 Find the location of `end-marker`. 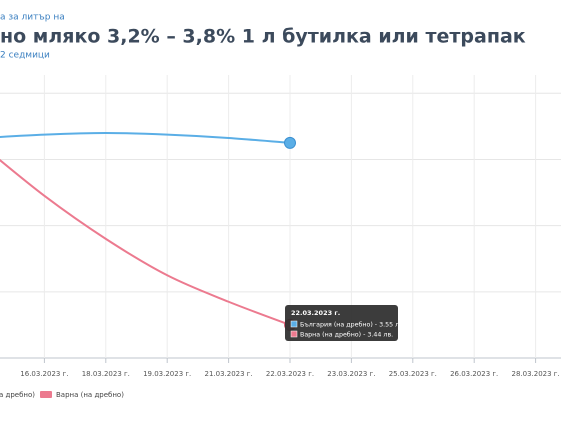

end-marker is located at coordinates (290, 142).